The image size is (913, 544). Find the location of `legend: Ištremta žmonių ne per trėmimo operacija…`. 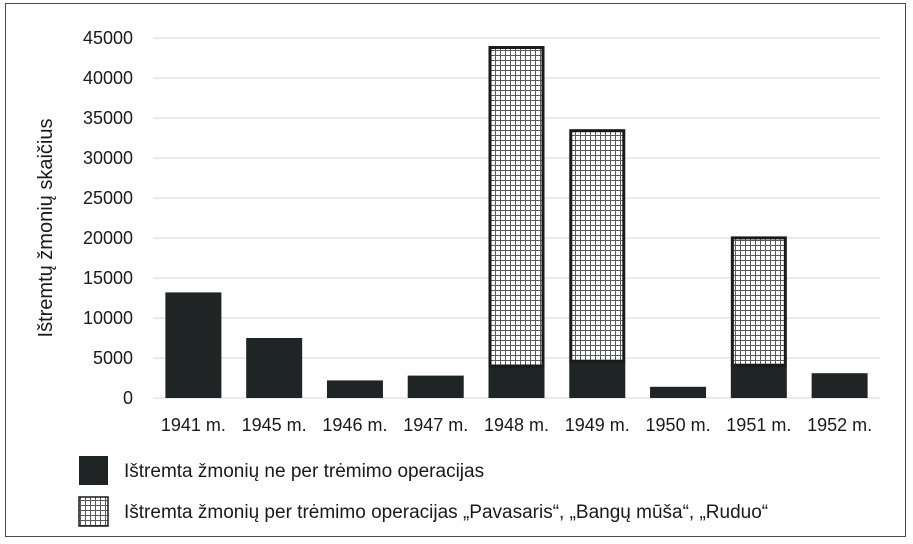

legend: Ištremta žmonių ne per trėmimo operacija… is located at coordinates (423, 491).